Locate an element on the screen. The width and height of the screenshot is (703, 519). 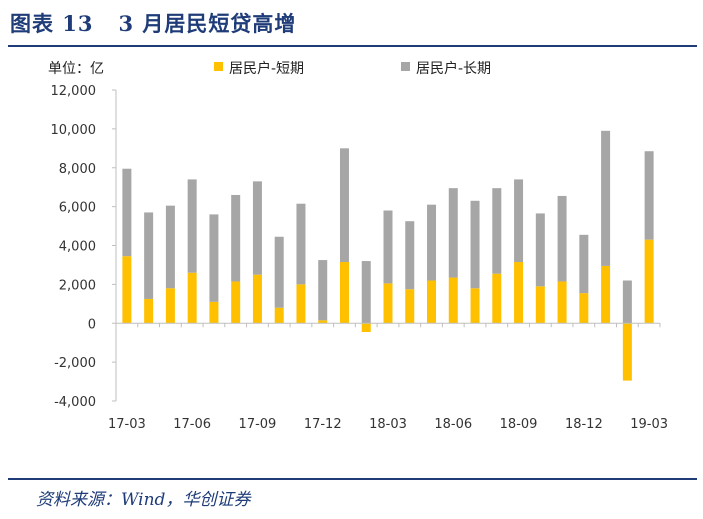
y-tick-label: 8,000 is located at coordinates (77, 169).